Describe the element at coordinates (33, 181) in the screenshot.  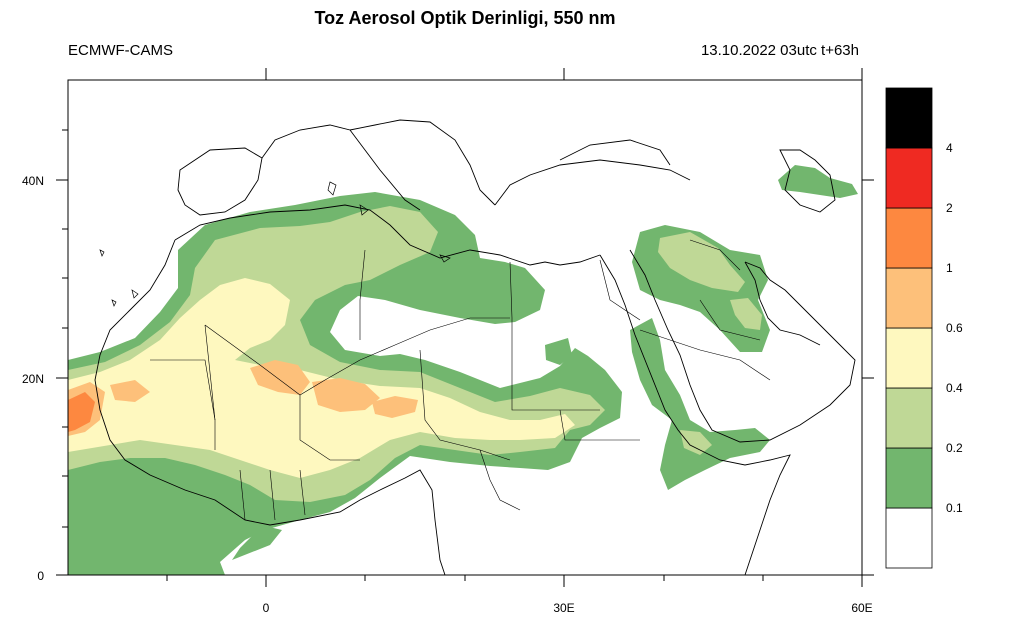
I see `y-tick-label-40n: 40N` at that location.